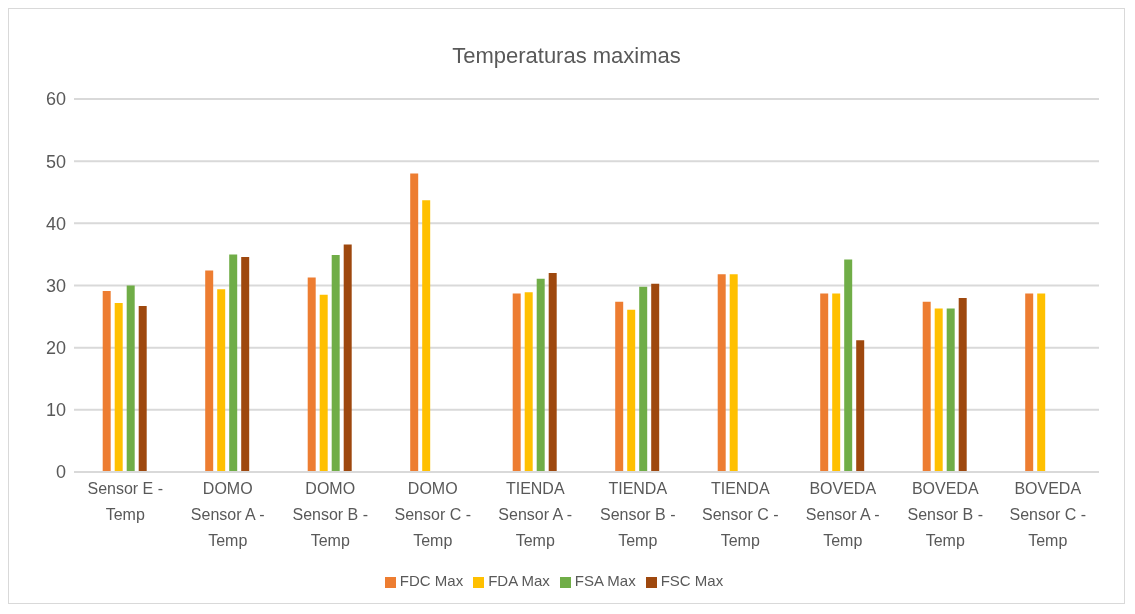  I want to click on x-tick-label: DOMO Sensor C - Temp, so click(432, 514).